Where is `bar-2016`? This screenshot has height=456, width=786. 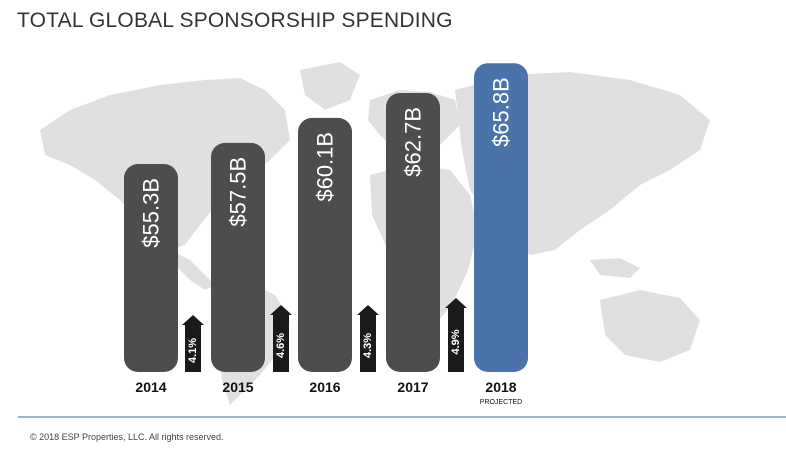 bar-2016 is located at coordinates (325, 244).